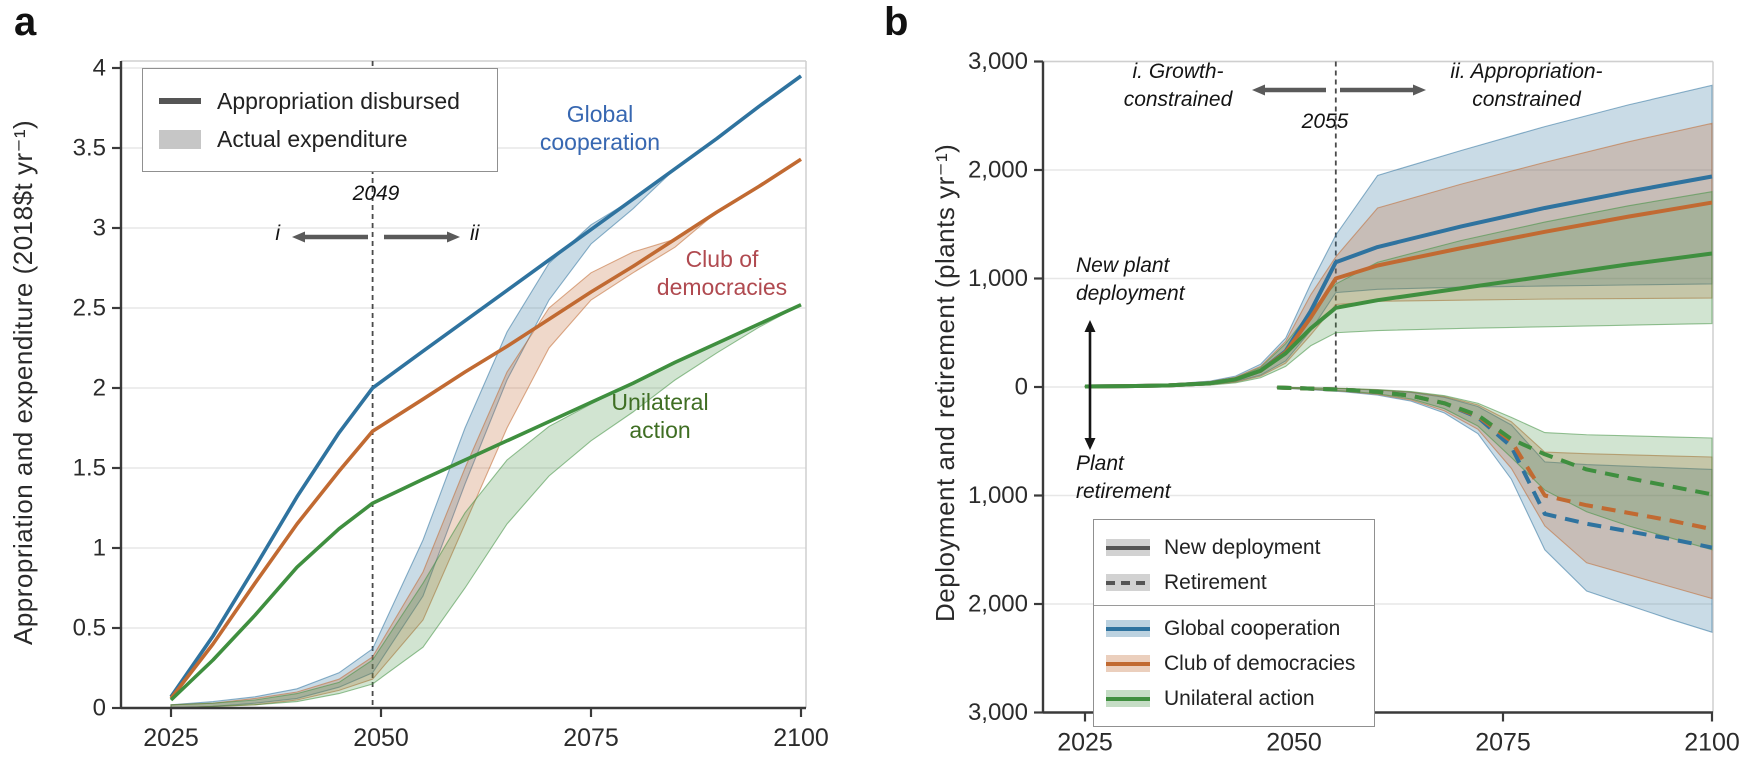 This screenshot has height=765, width=1742. What do you see at coordinates (1130, 279) in the screenshot?
I see `new-plant-deployment-note: New plant deployment` at bounding box center [1130, 279].